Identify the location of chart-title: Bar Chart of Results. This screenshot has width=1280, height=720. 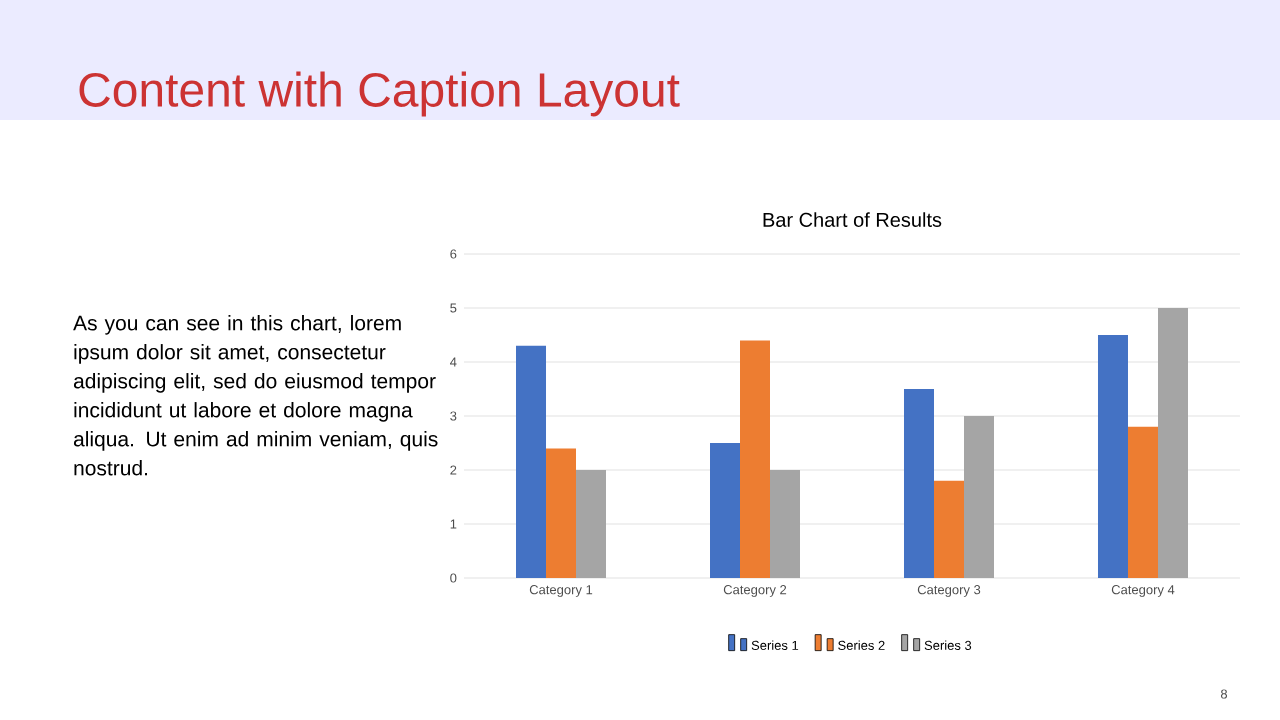
(852, 219).